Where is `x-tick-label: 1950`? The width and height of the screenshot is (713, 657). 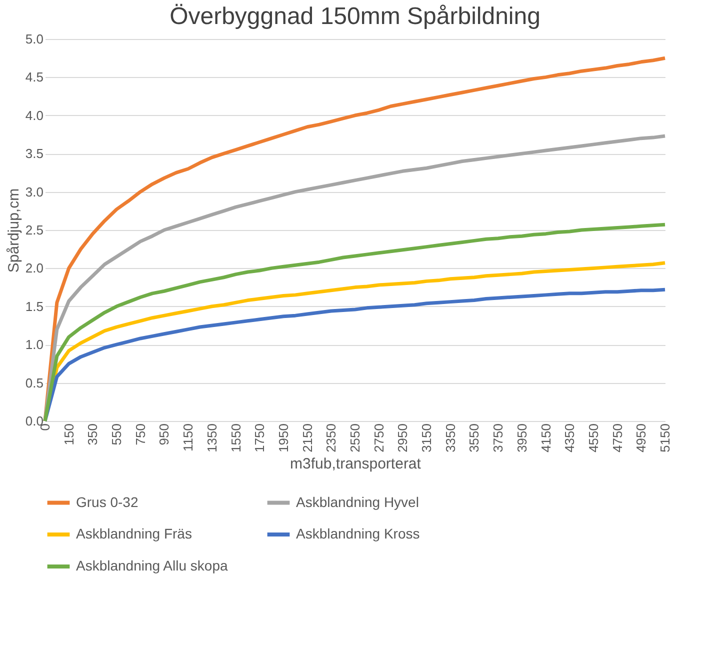 x-tick-label: 1950 is located at coordinates (283, 438).